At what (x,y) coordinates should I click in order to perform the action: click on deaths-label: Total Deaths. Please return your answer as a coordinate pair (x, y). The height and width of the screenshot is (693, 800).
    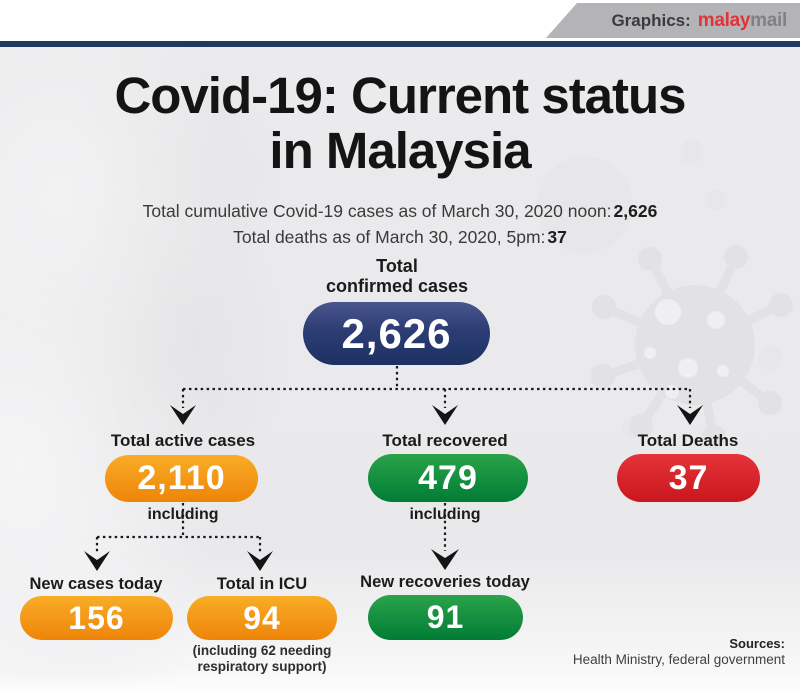
    Looking at the image, I should click on (688, 440).